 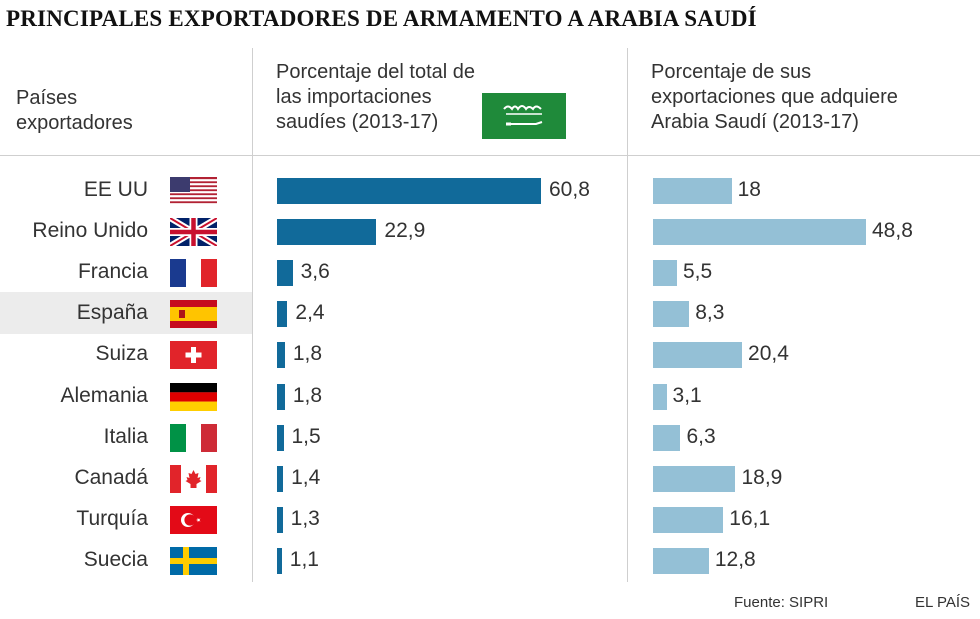 I want to click on germany-flag-icon, so click(x=193, y=396).